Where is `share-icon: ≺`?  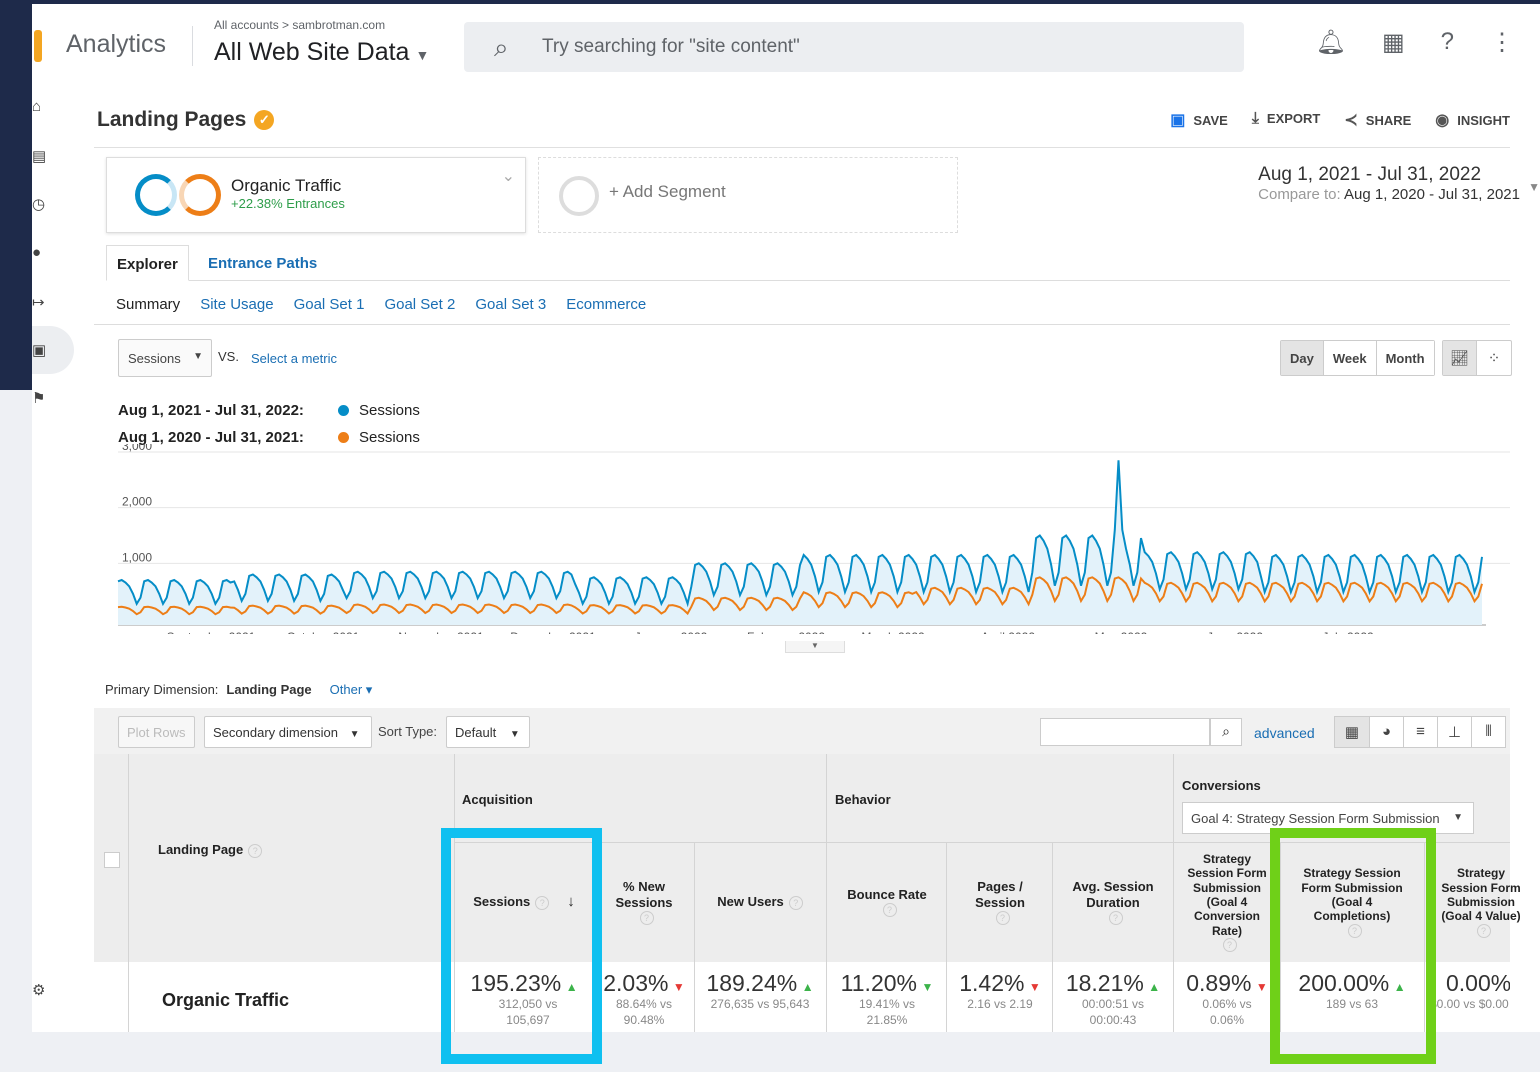
share-icon: ≺ is located at coordinates (1351, 120).